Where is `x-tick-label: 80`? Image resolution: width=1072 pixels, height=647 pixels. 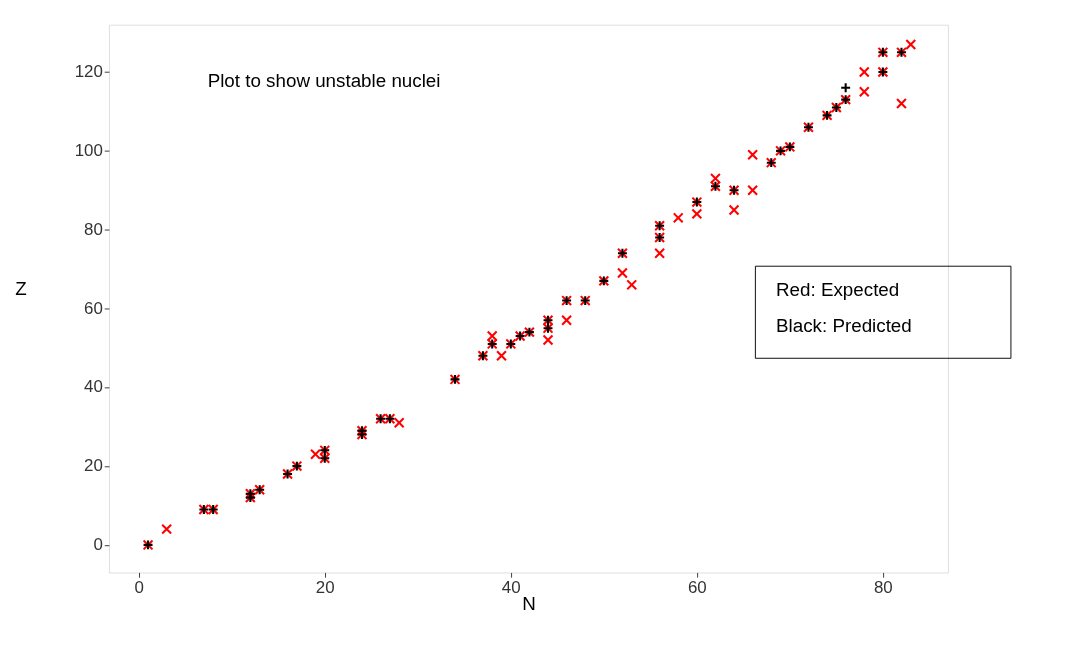 x-tick-label: 80 is located at coordinates (883, 587).